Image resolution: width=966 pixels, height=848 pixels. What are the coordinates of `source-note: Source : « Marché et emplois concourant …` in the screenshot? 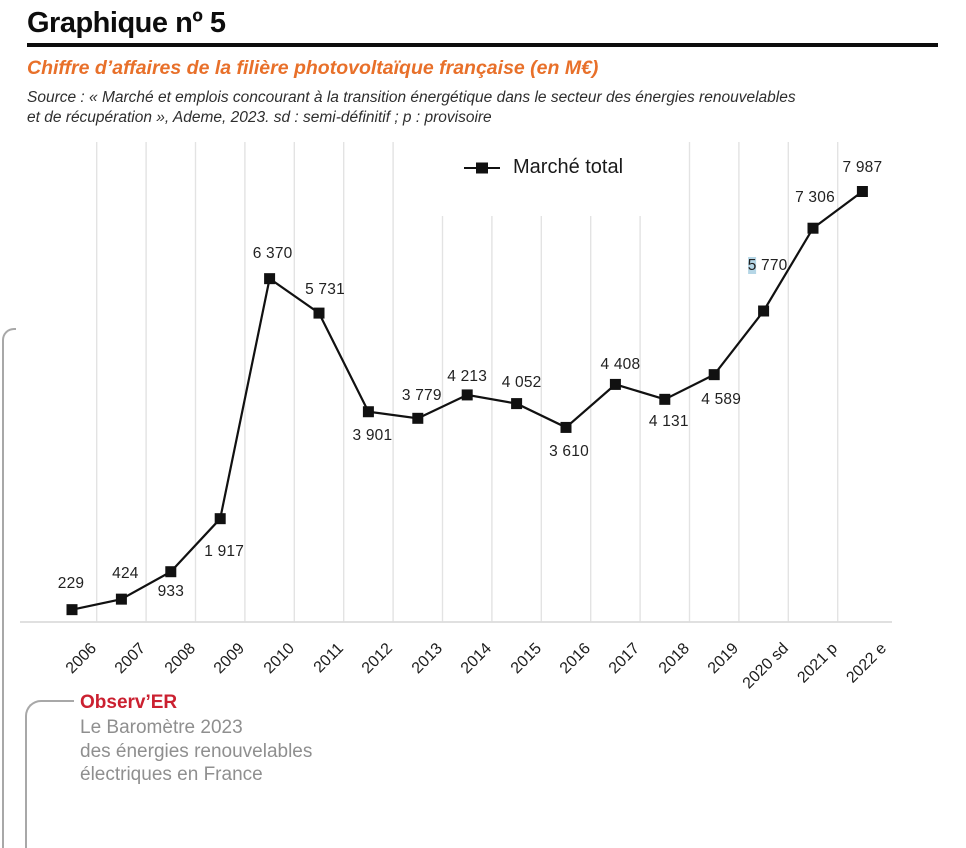 It's located at (411, 108).